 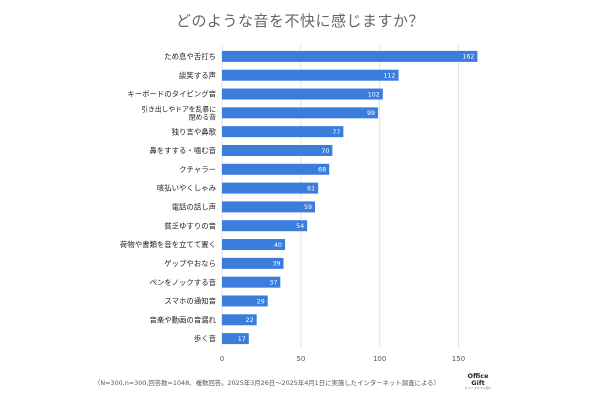 I want to click on category-label: 歩く音, so click(x=205, y=338).